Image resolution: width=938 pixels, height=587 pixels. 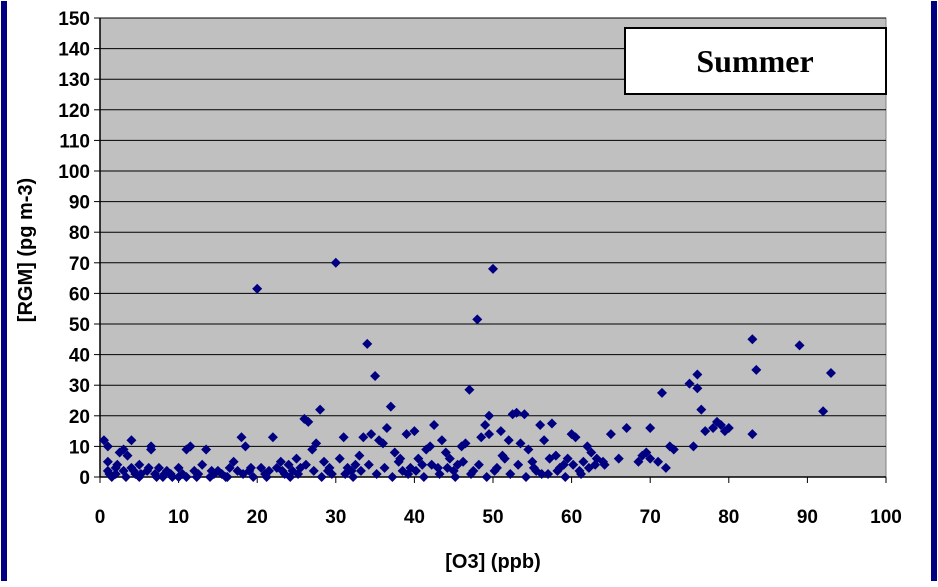 I want to click on right-frame-border, so click(x=934, y=291).